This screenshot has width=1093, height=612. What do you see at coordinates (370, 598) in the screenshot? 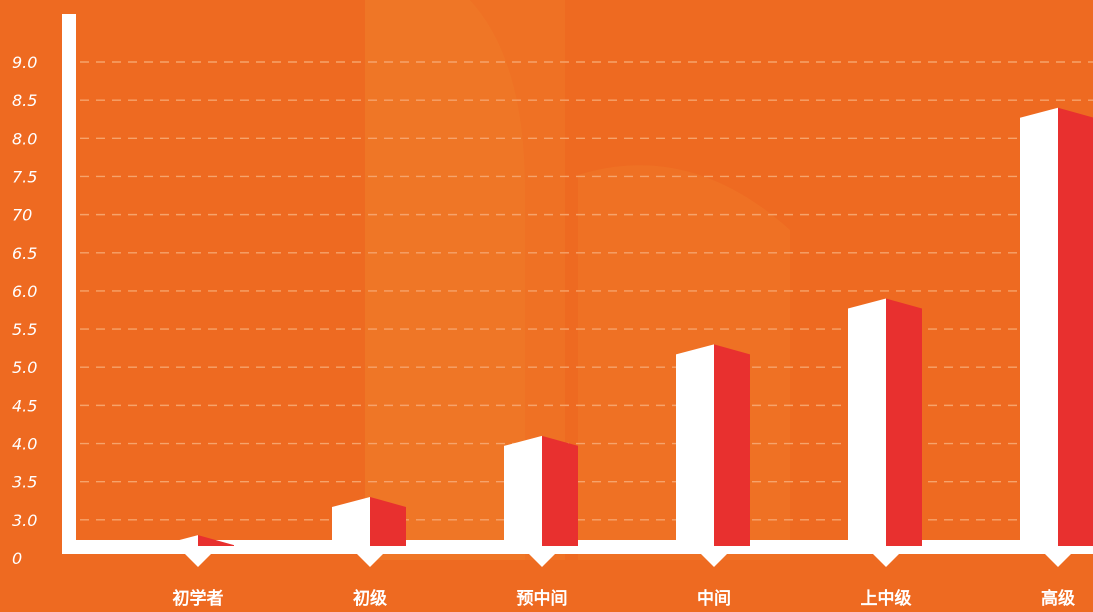
I see `x-tick-label: 初级` at bounding box center [370, 598].